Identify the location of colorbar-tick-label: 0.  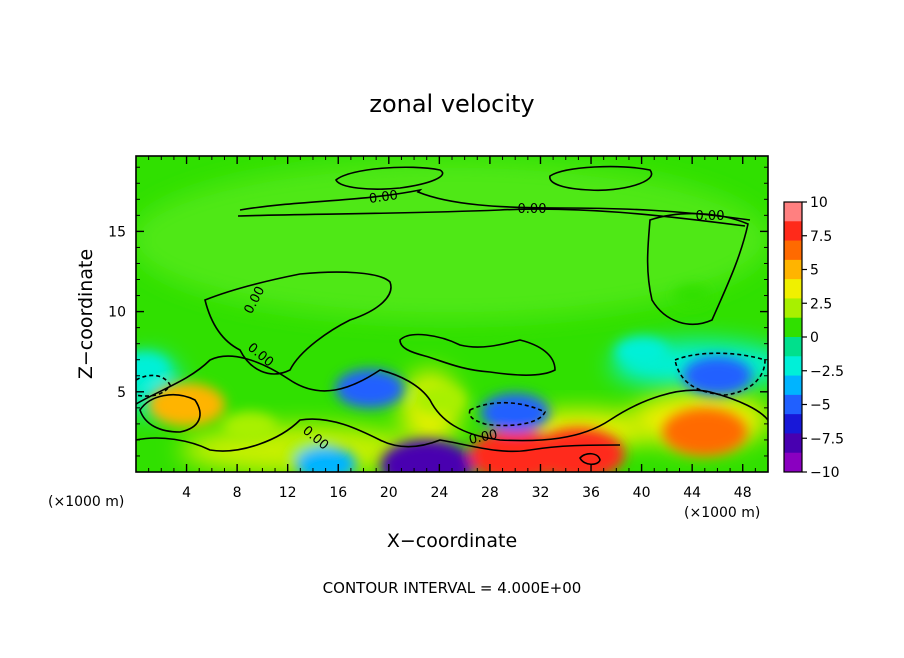
(814, 338).